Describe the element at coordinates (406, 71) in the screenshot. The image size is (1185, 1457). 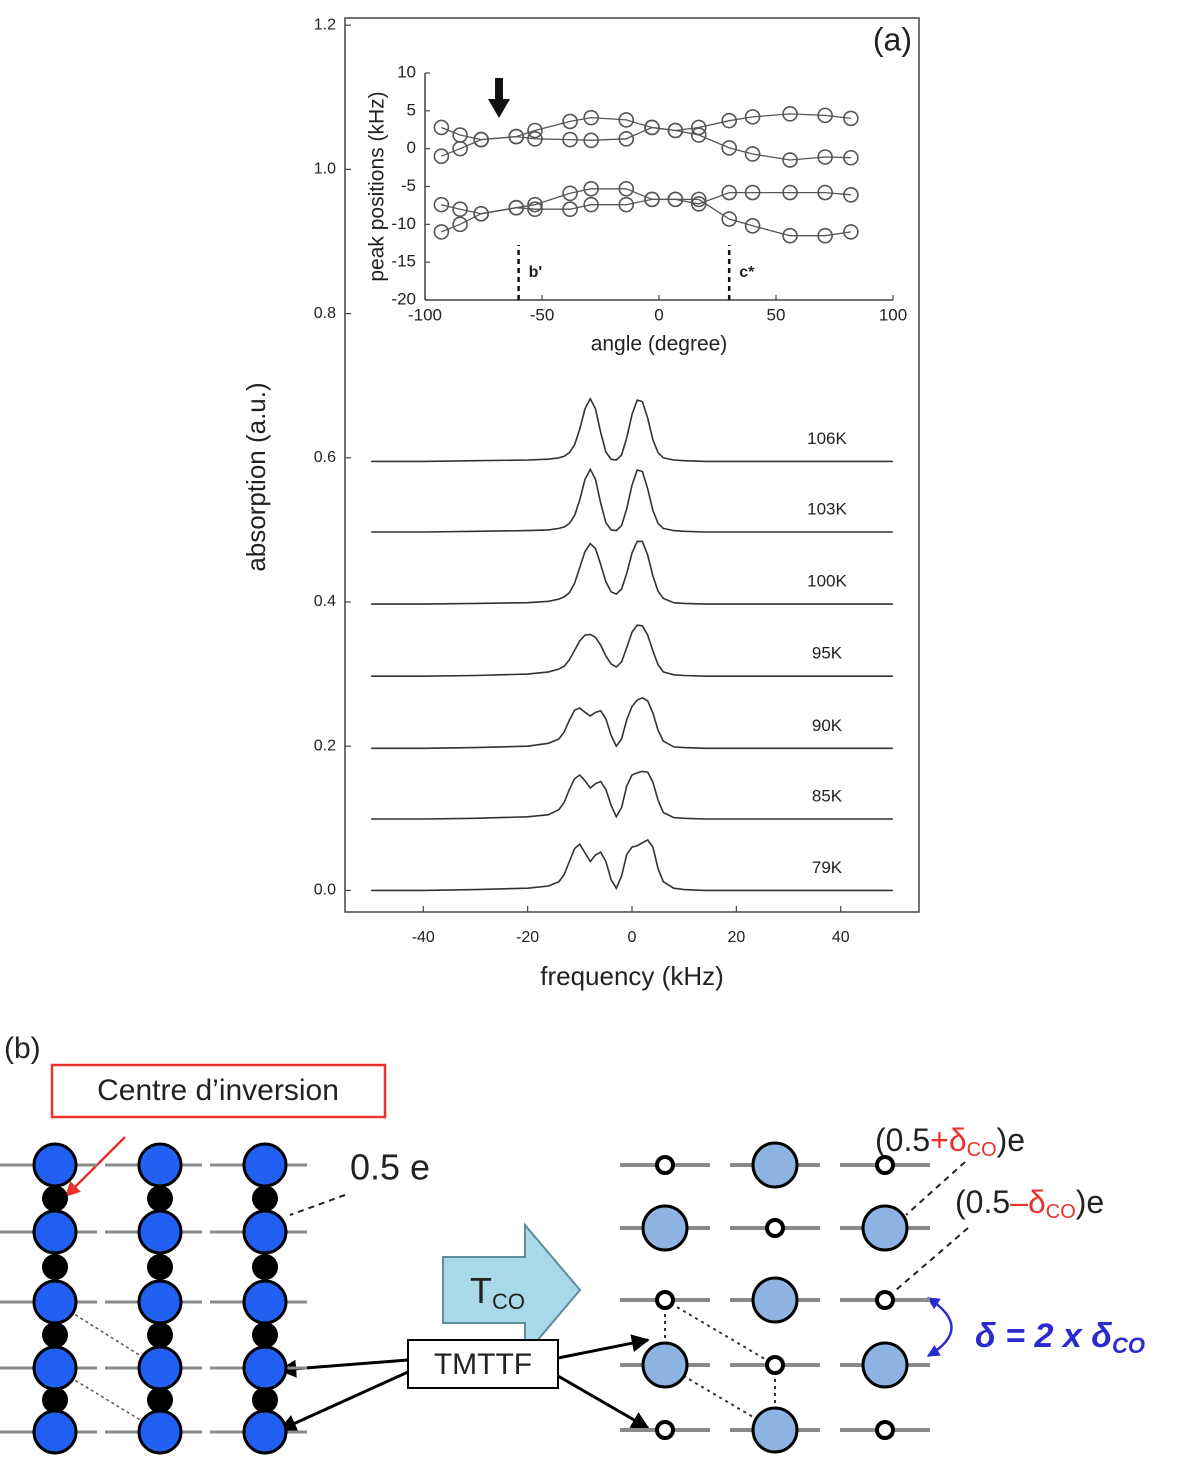
I see `y-tick-label: 10` at that location.